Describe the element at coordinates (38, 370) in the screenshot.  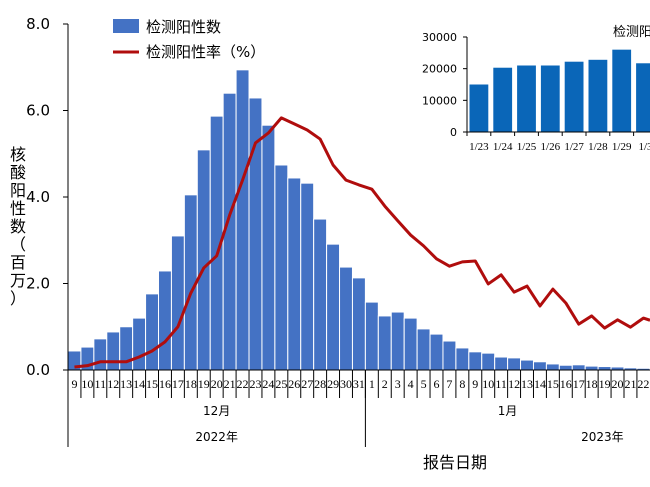
I see `y-tick-label: 0.0` at that location.